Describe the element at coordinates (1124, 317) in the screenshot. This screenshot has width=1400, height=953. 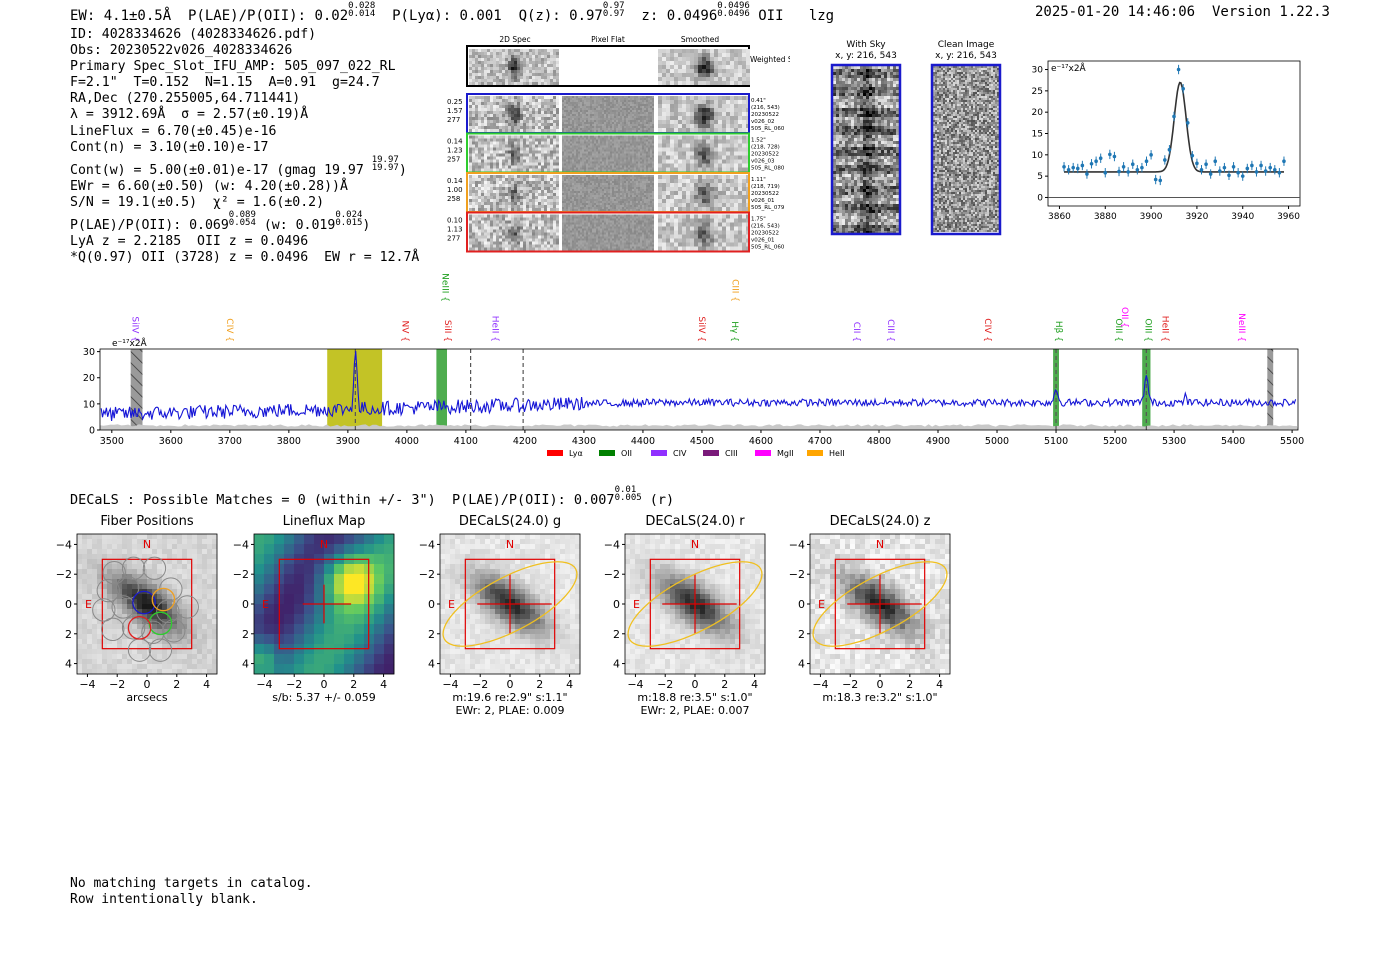
I see `spectral-line-label: OII {` at that location.